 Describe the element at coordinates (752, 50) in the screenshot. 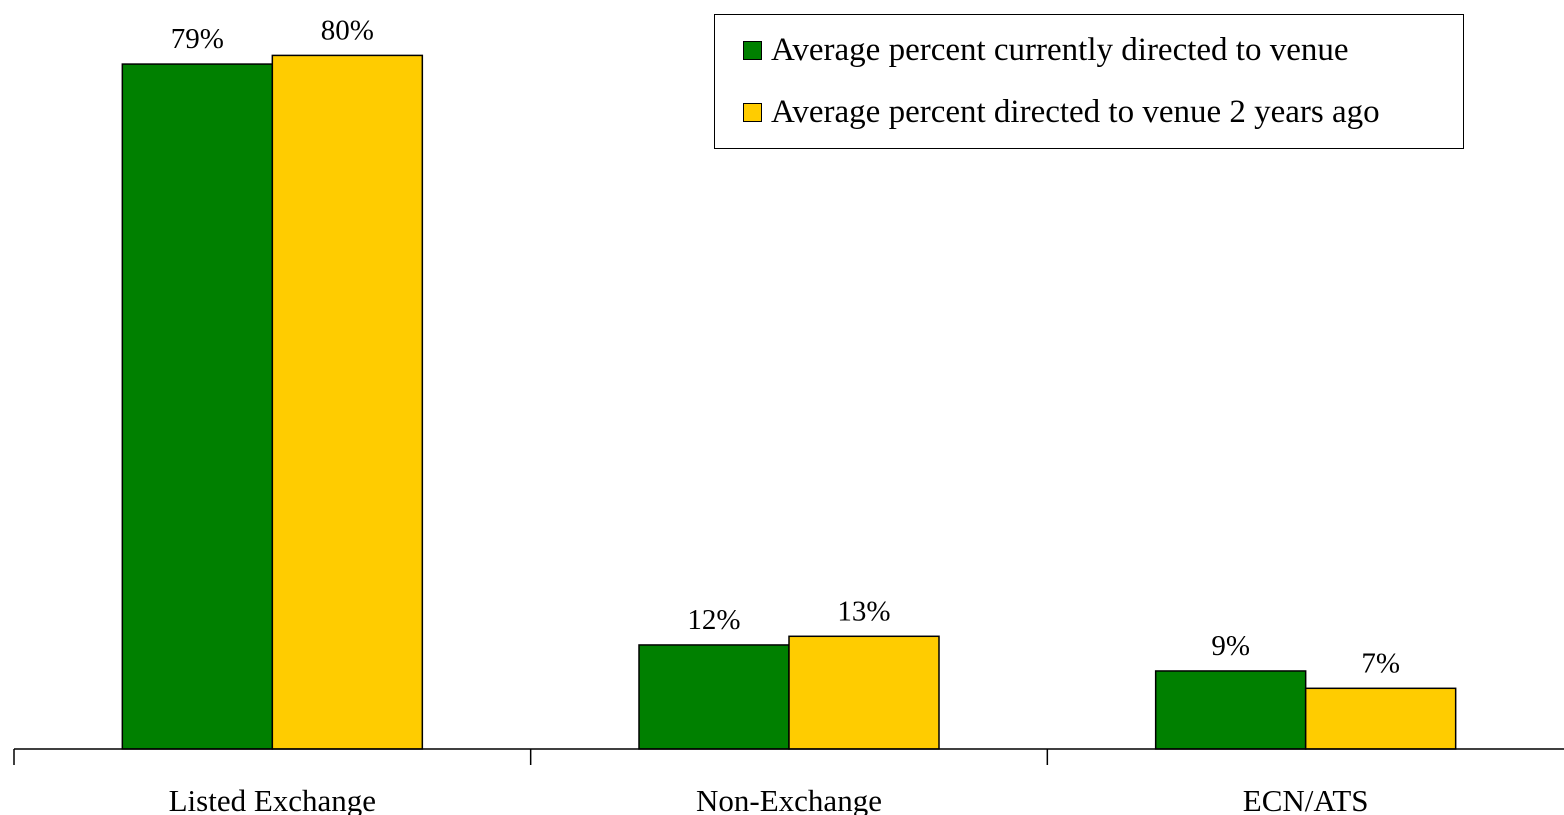

I see `legend-swatch-current` at that location.